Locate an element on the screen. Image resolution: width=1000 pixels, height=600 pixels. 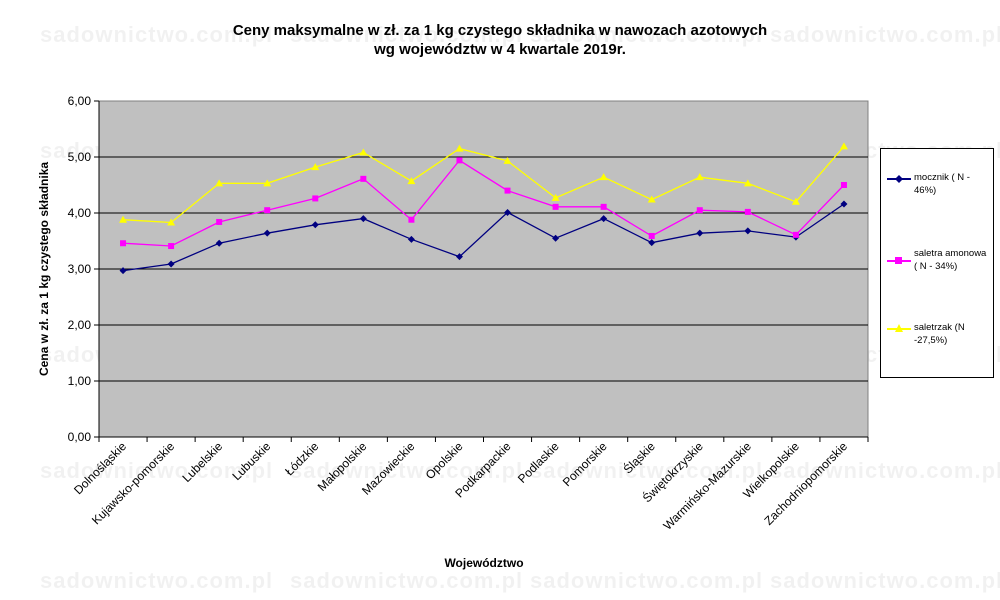
y-tick-label: 0,00 is located at coordinates (80, 437).